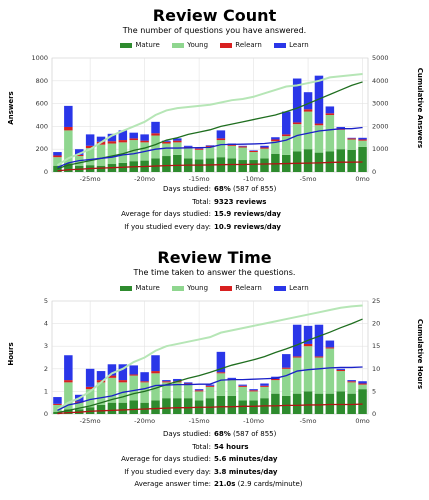 The height and width of the screenshot is (500, 429). Describe the element at coordinates (374, 414) in the screenshot. I see `y2-tick-label: 0` at that location.